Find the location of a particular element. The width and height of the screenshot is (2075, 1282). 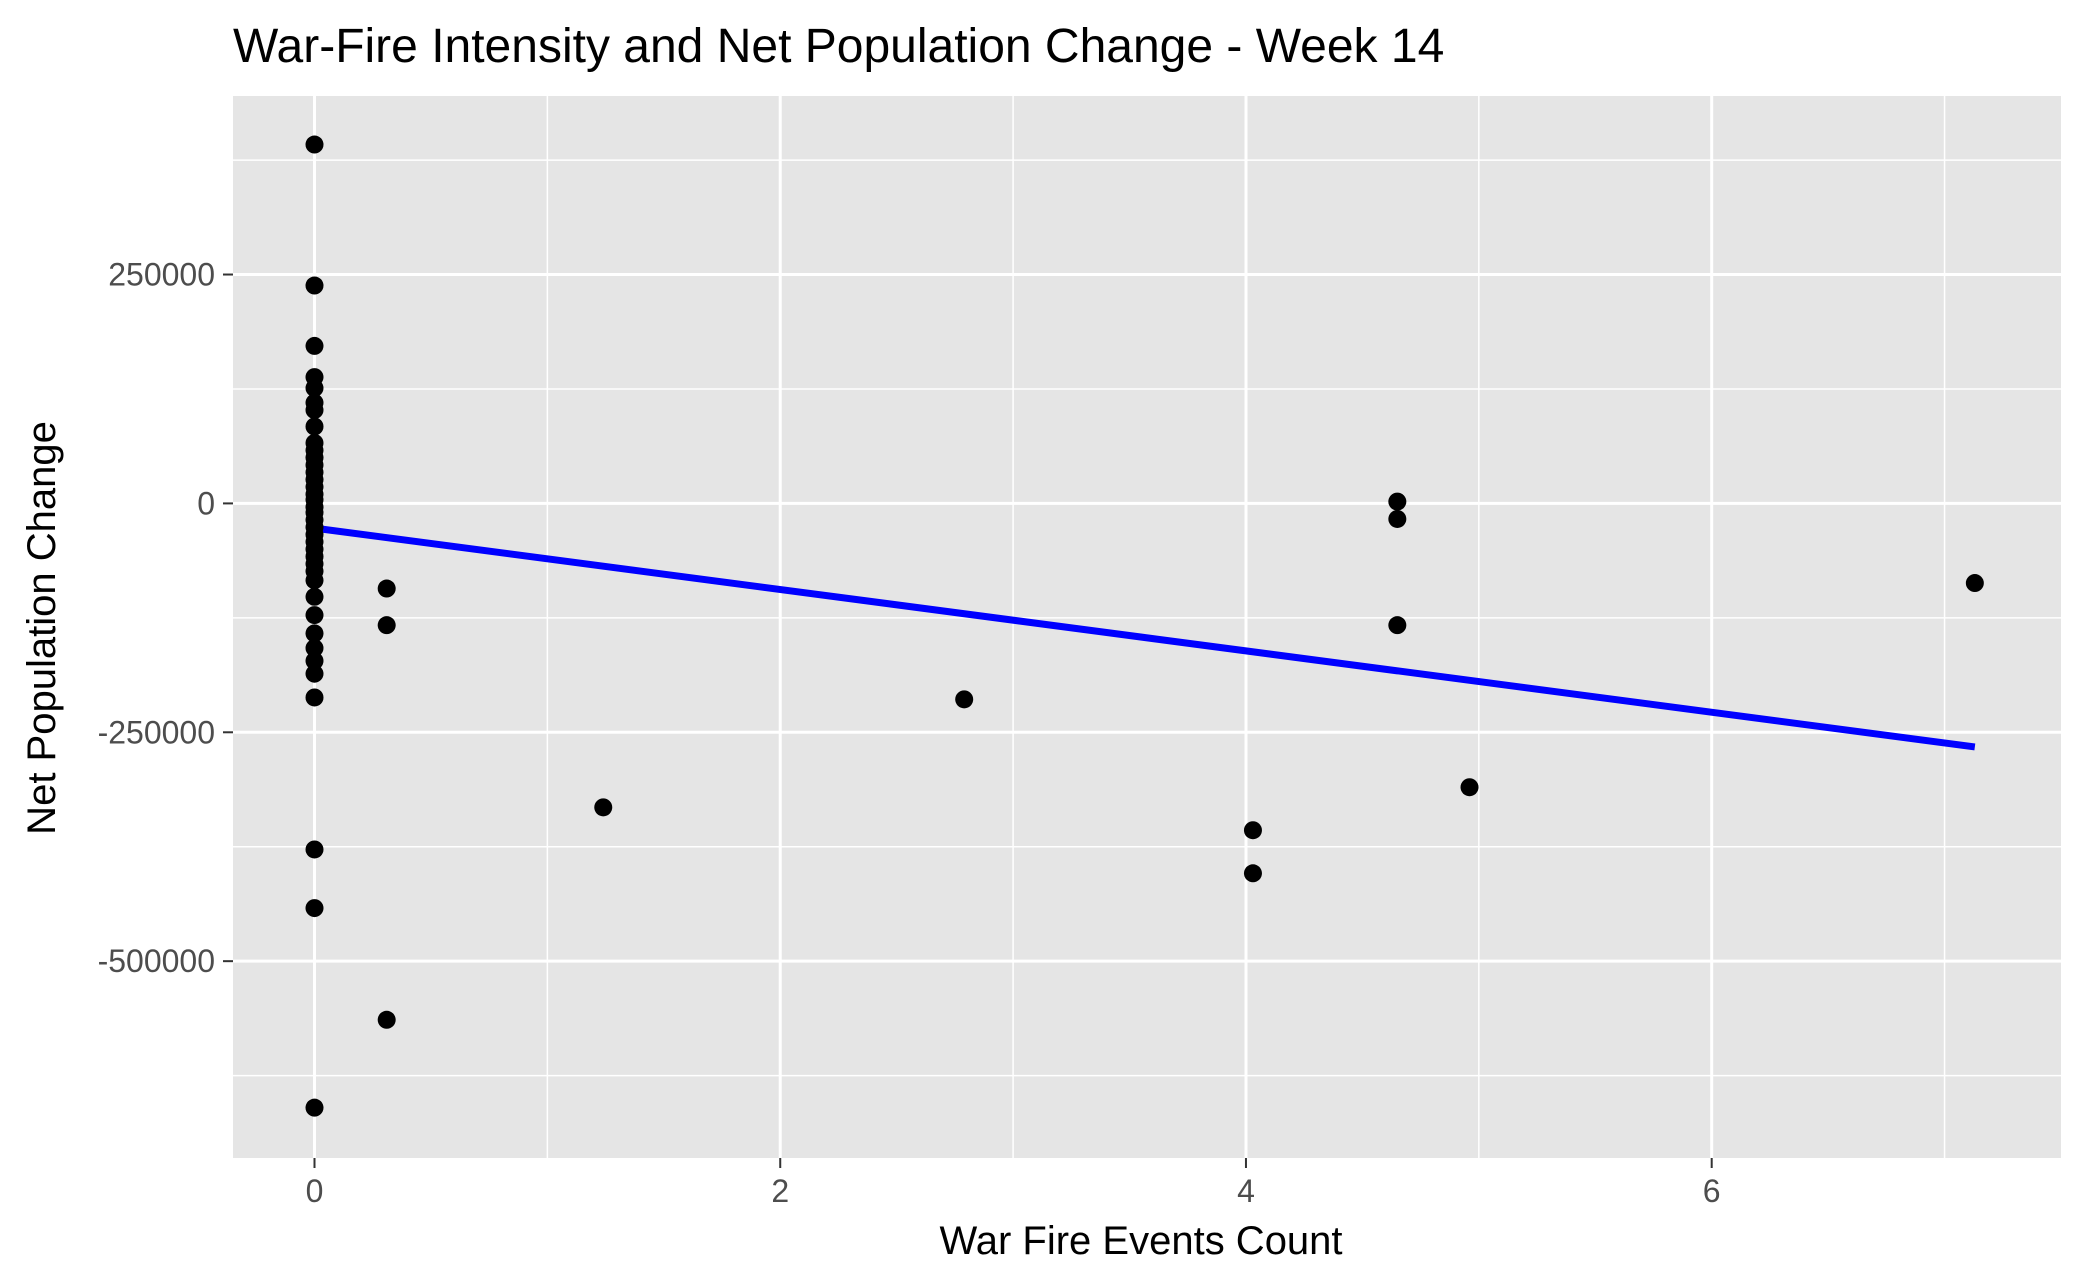

x-axis-label: War Fire Events Count is located at coordinates (1140, 1241).